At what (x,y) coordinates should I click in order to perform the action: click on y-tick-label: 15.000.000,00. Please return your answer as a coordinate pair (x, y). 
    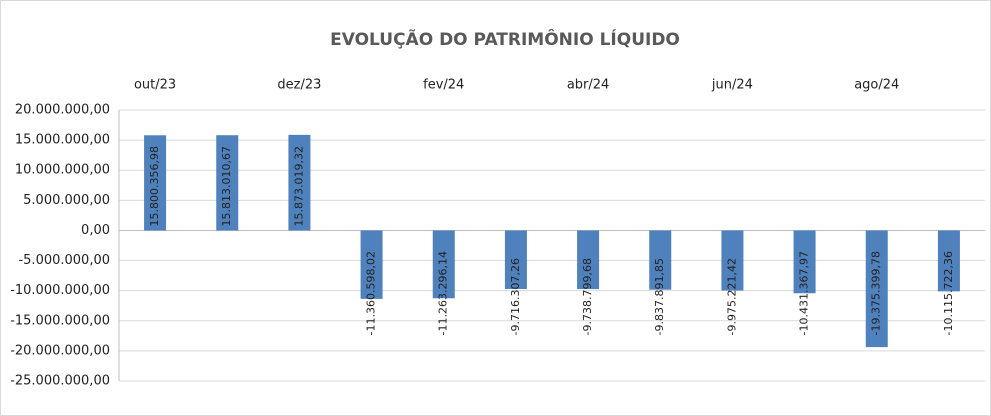
    Looking at the image, I should click on (62, 140).